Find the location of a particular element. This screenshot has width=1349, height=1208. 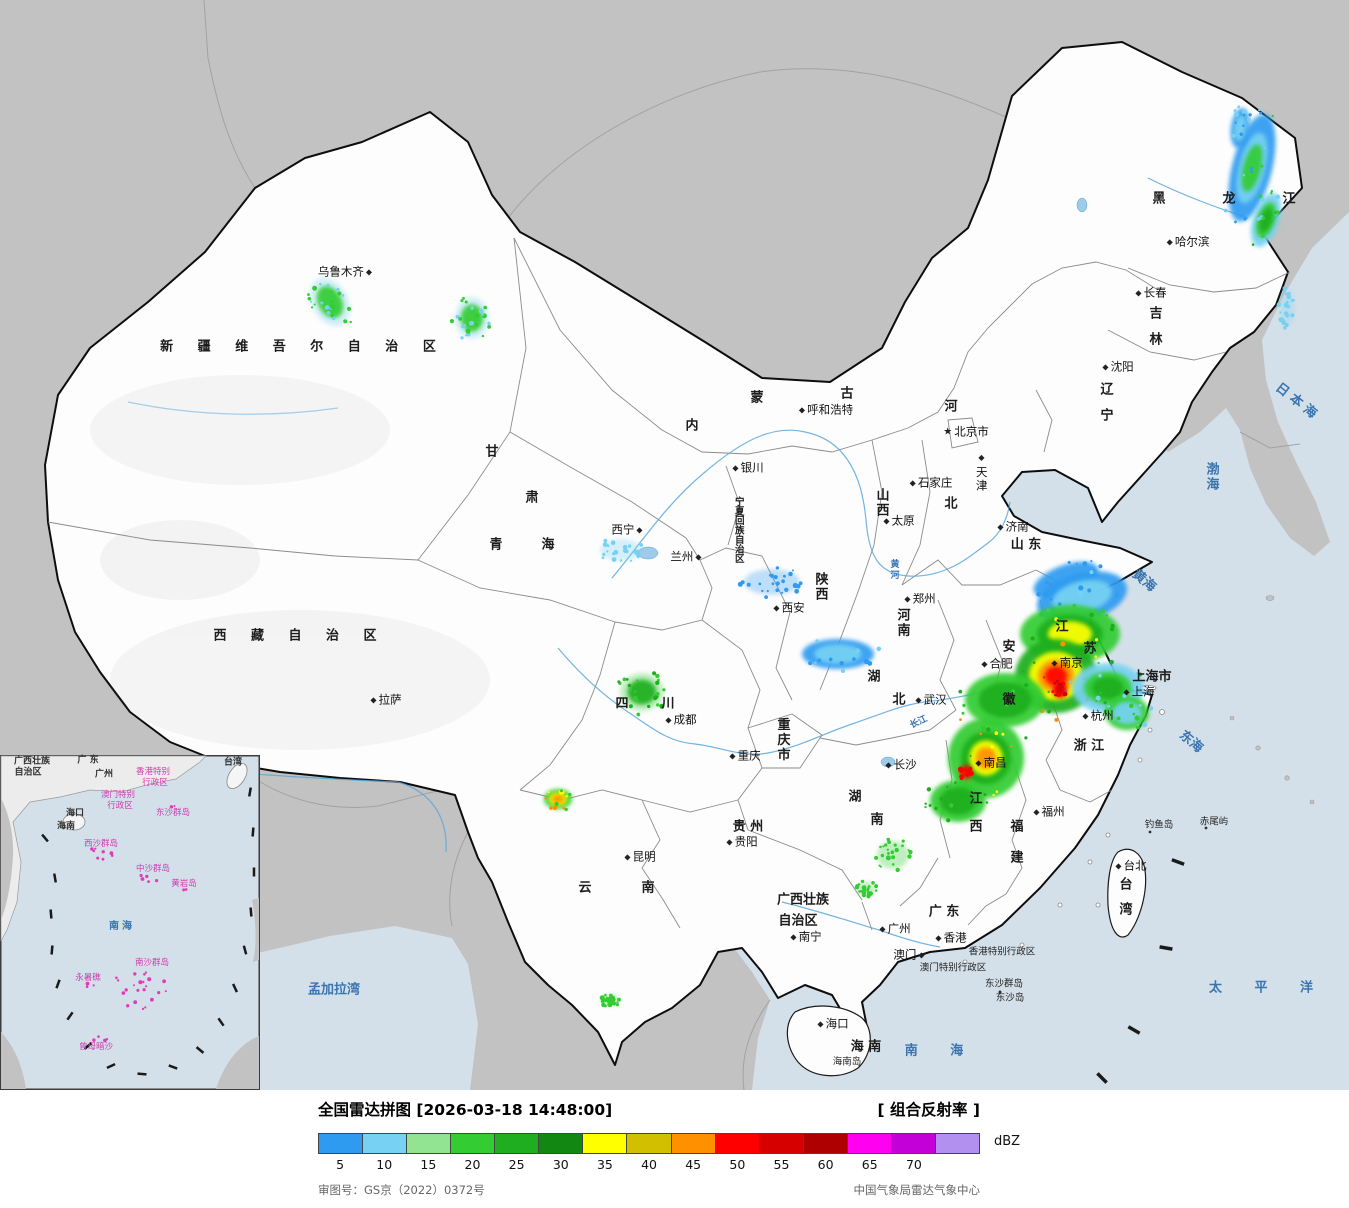

legend-tick: 60 is located at coordinates (825, 1164).